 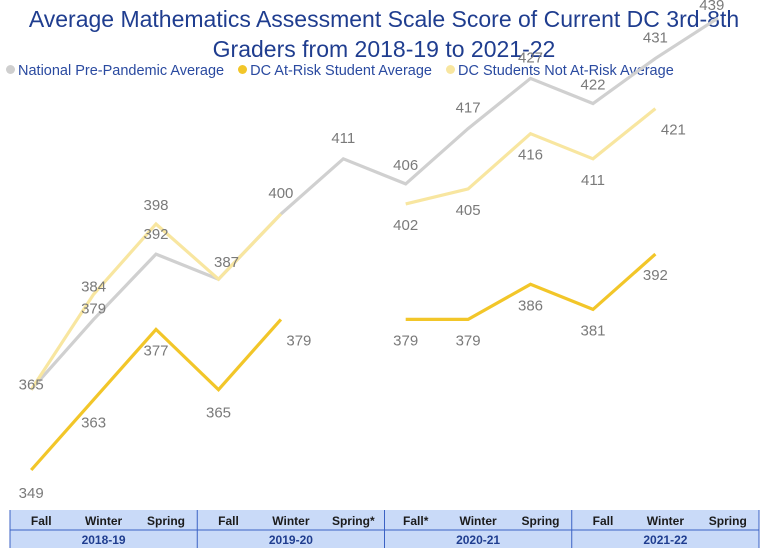 I want to click on data-label-national-0: 365, so click(x=31, y=385).